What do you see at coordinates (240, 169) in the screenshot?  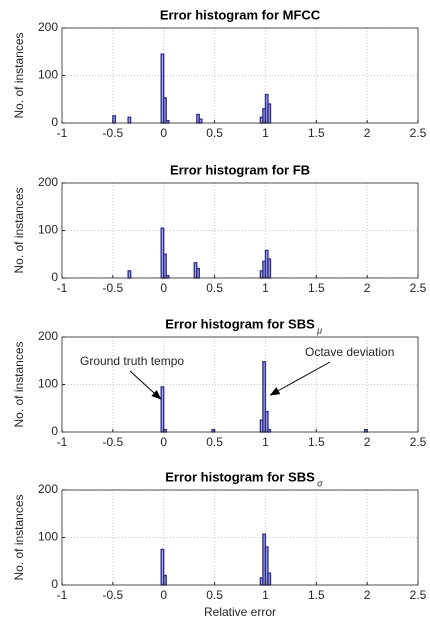 I see `chart-title: Error histogram for FB` at bounding box center [240, 169].